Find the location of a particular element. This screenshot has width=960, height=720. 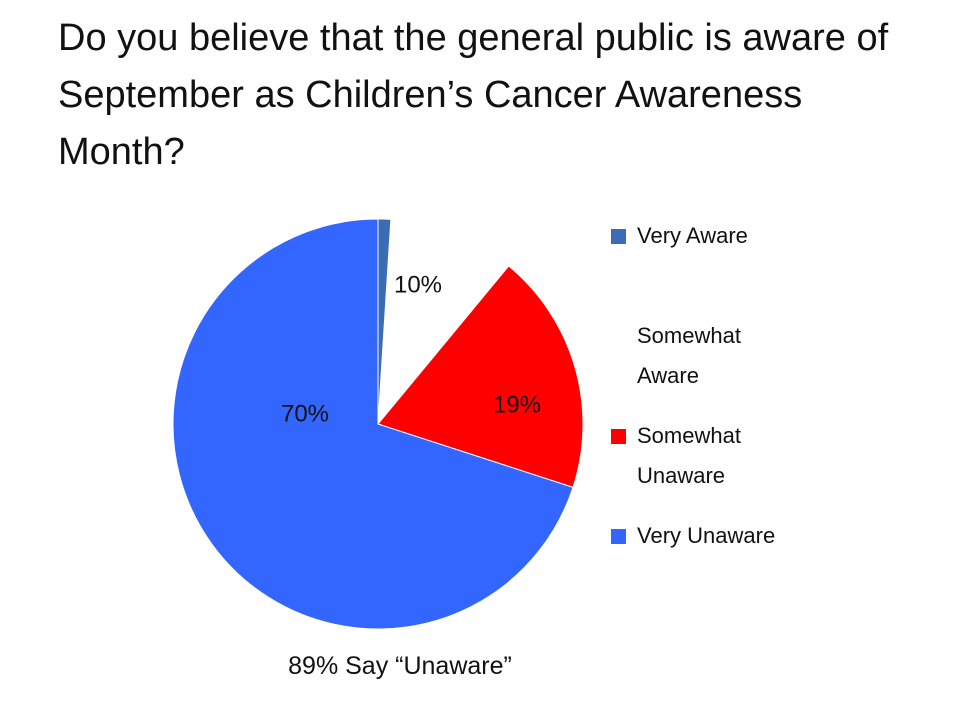

data-label: 70% is located at coordinates (305, 413).